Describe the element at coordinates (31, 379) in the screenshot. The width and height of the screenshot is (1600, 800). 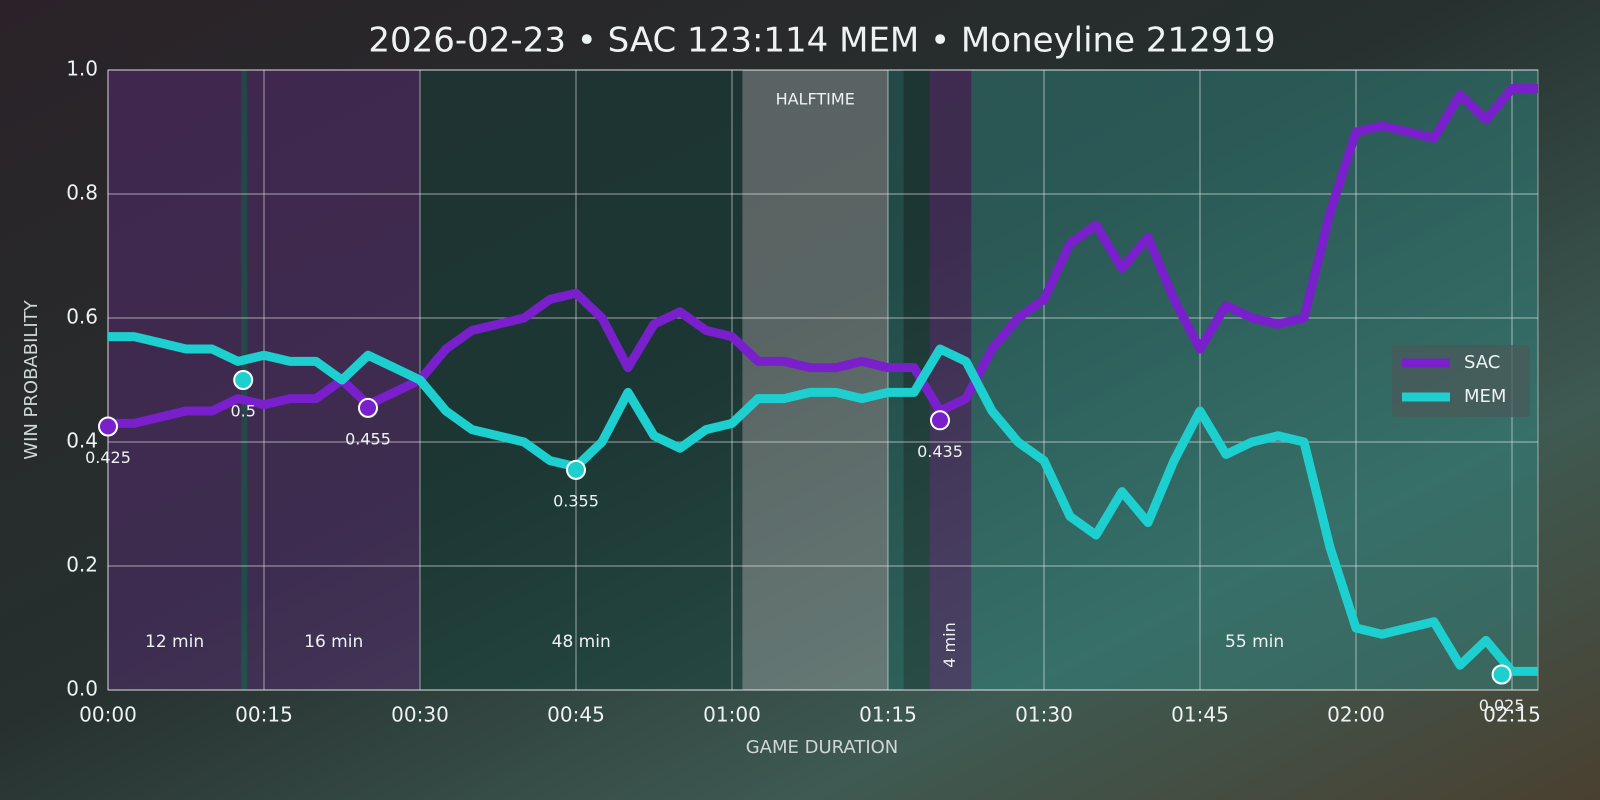
I see `y-axis-label: WIN PROBABILITY` at that location.